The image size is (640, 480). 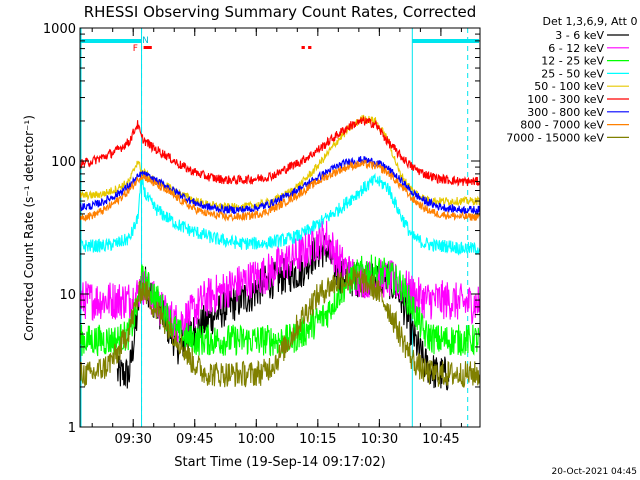 I want to click on footer-date: 20-Oct-2021 04:45, so click(x=594, y=472).